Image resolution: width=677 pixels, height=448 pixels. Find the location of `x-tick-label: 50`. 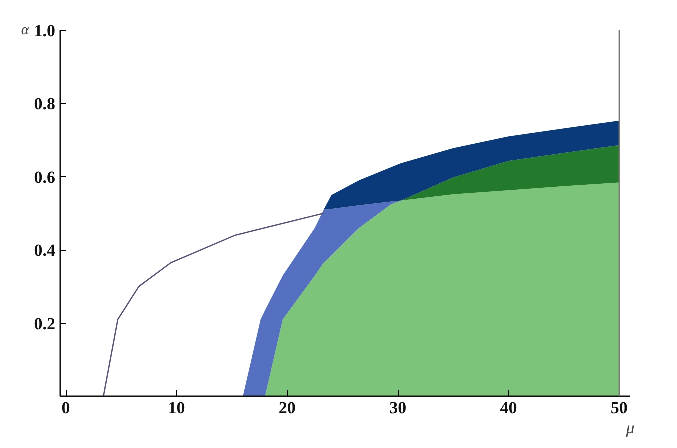

x-tick-label: 50 is located at coordinates (619, 408).